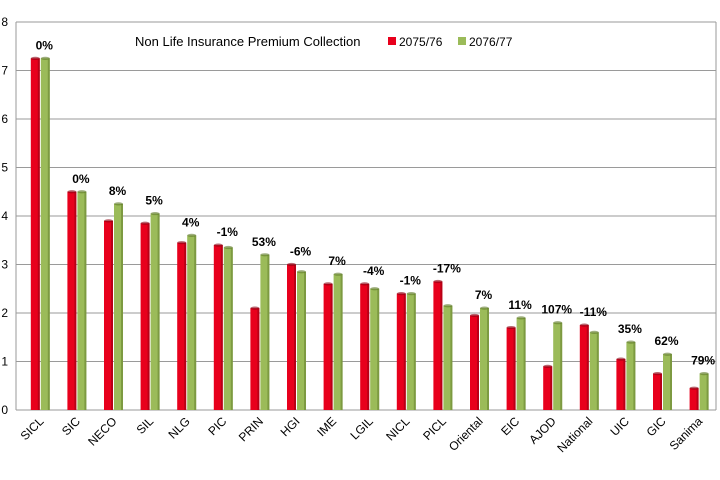 The image size is (720, 480). Describe the element at coordinates (491, 42) in the screenshot. I see `legend-label-2076-77: 2076/77` at that location.